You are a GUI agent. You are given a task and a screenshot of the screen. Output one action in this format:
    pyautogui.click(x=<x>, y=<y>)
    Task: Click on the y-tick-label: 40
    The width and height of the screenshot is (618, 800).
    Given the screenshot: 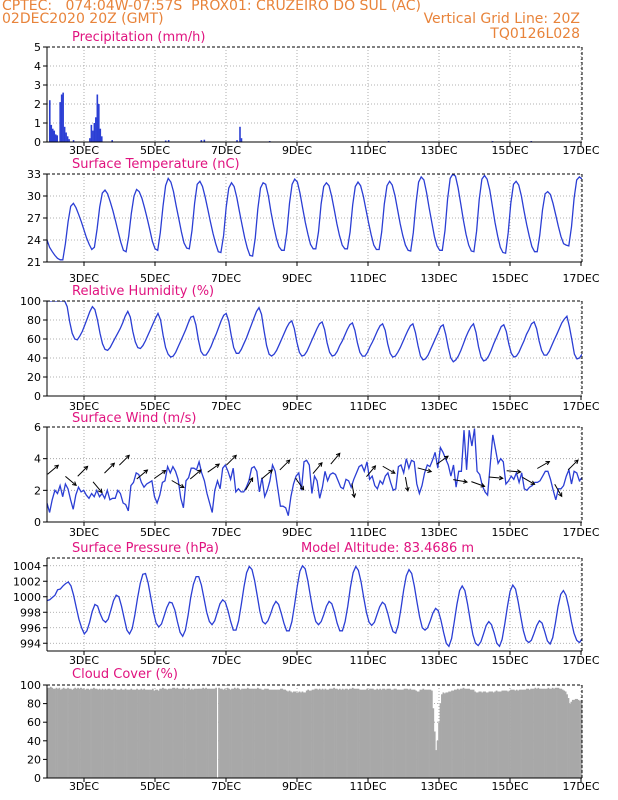 What is the action you would take?
    pyautogui.click(x=34, y=741)
    